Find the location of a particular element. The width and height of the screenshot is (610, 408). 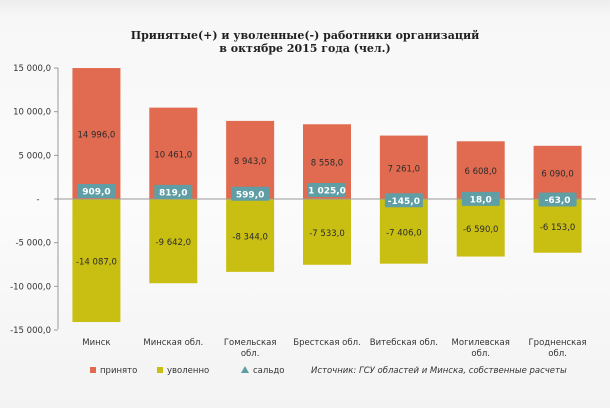

y-tick-label: -15 000,0 is located at coordinates (30, 331).